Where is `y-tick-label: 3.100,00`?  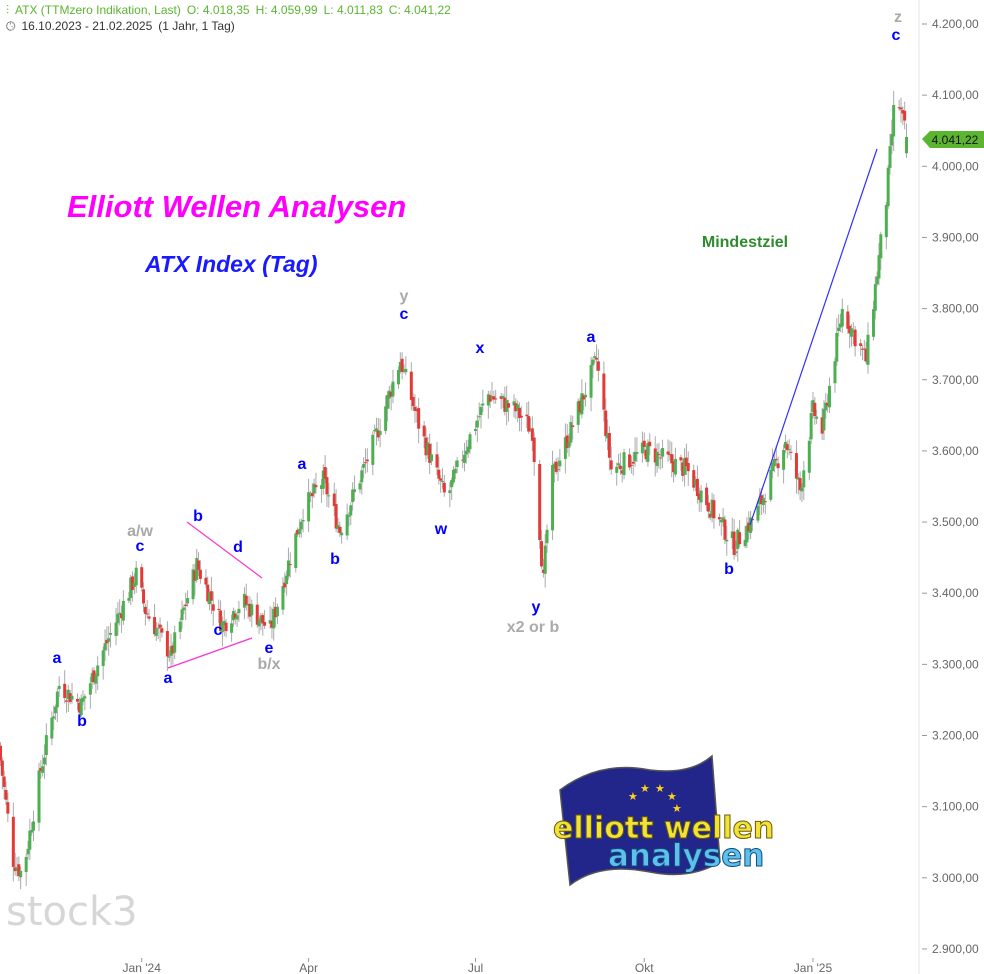 y-tick-label: 3.100,00 is located at coordinates (955, 807).